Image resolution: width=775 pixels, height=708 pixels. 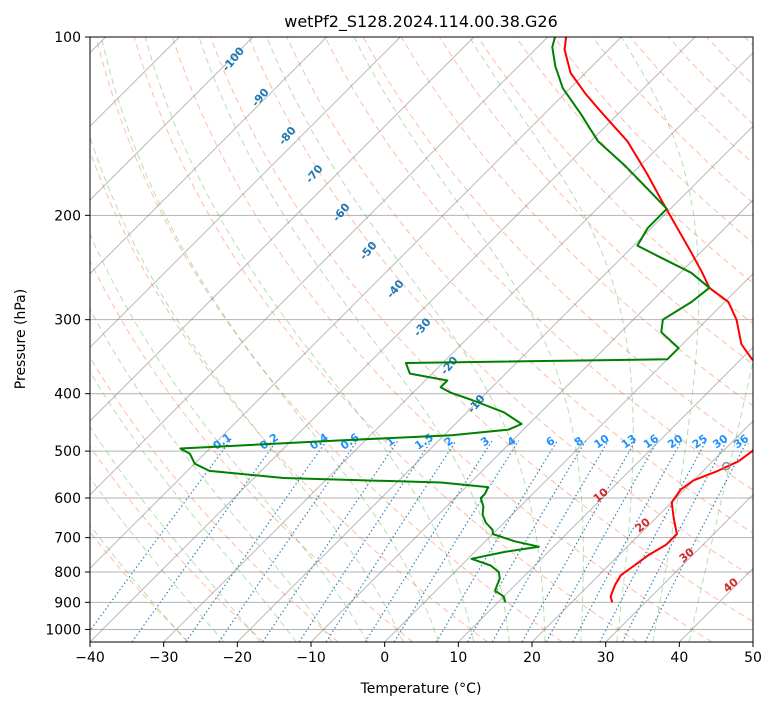 What do you see at coordinates (421, 689) in the screenshot?
I see `x-axis-label: Temperature (°C)` at bounding box center [421, 689].